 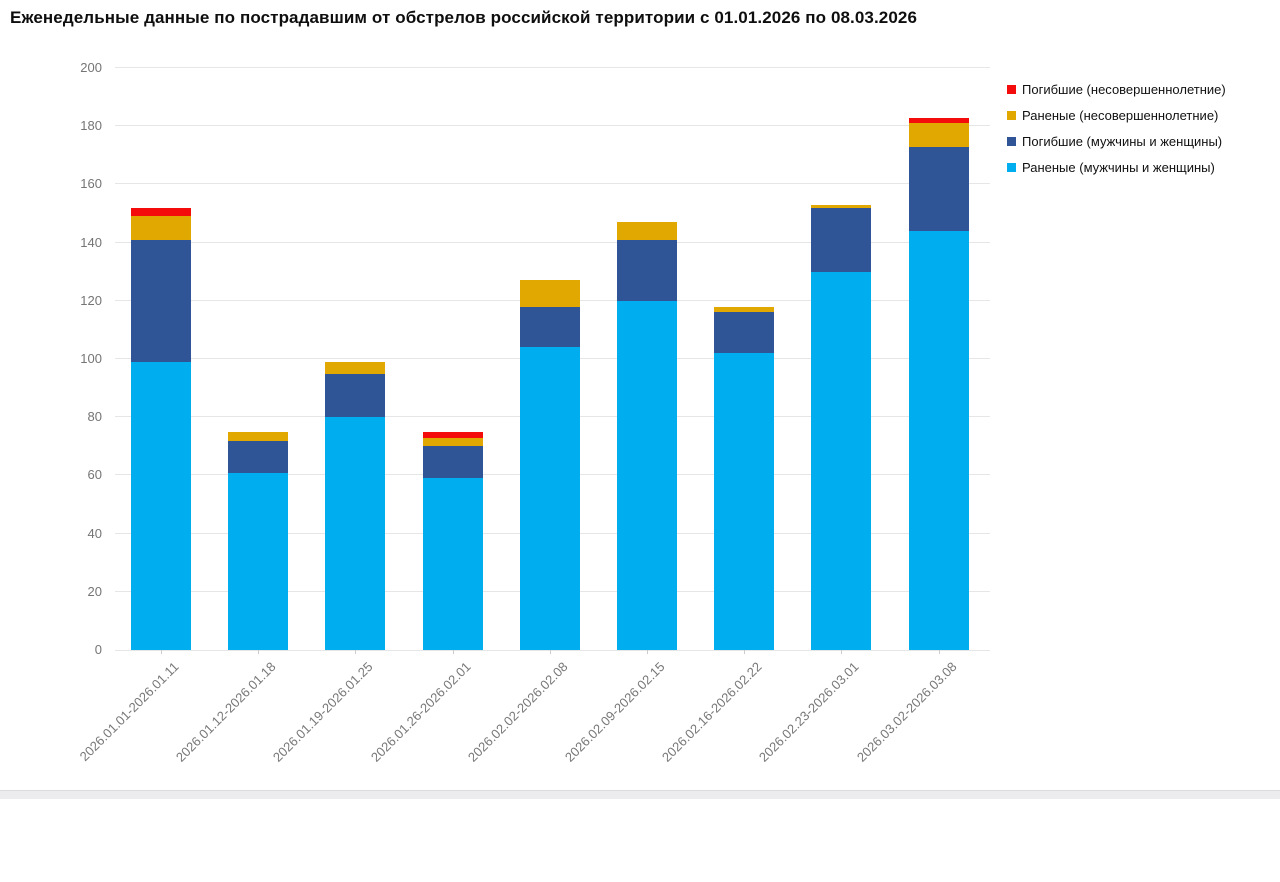 What do you see at coordinates (94, 591) in the screenshot?
I see `y-axis-label: 20` at bounding box center [94, 591].